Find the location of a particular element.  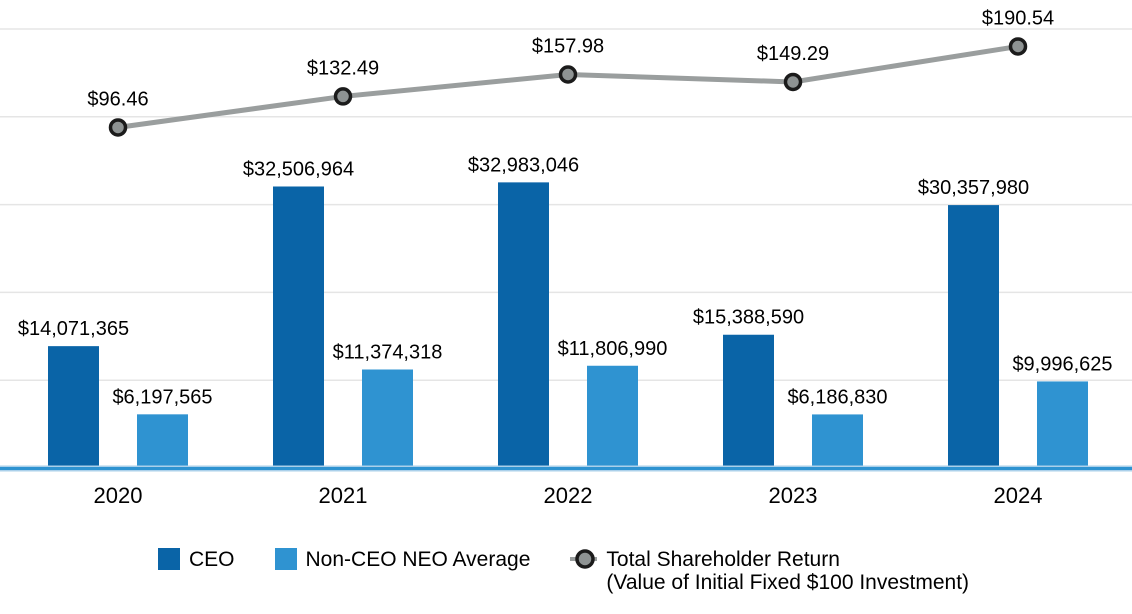

bar-nonceo-2024 is located at coordinates (1062, 424).